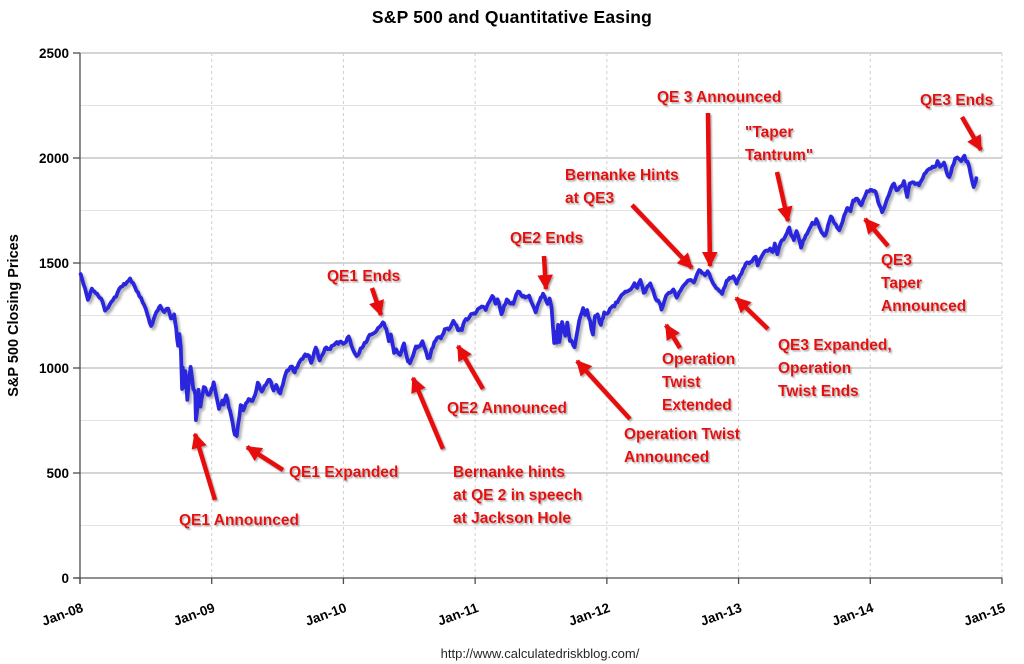 This screenshot has width=1024, height=664. Describe the element at coordinates (956, 122) in the screenshot. I see `annotation-qe3-ends: QE3 Ends` at that location.